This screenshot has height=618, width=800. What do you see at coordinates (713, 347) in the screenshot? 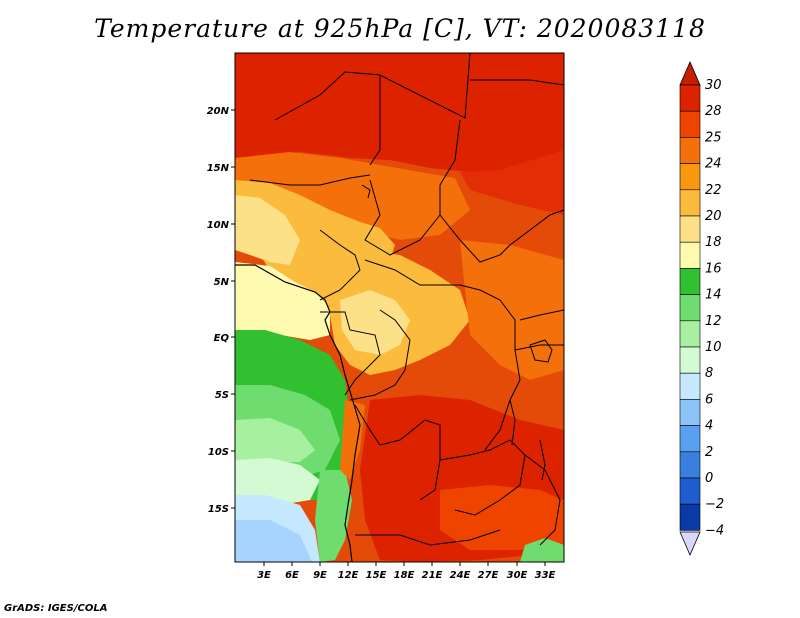
I see `colorbar-label: 10` at bounding box center [713, 347].